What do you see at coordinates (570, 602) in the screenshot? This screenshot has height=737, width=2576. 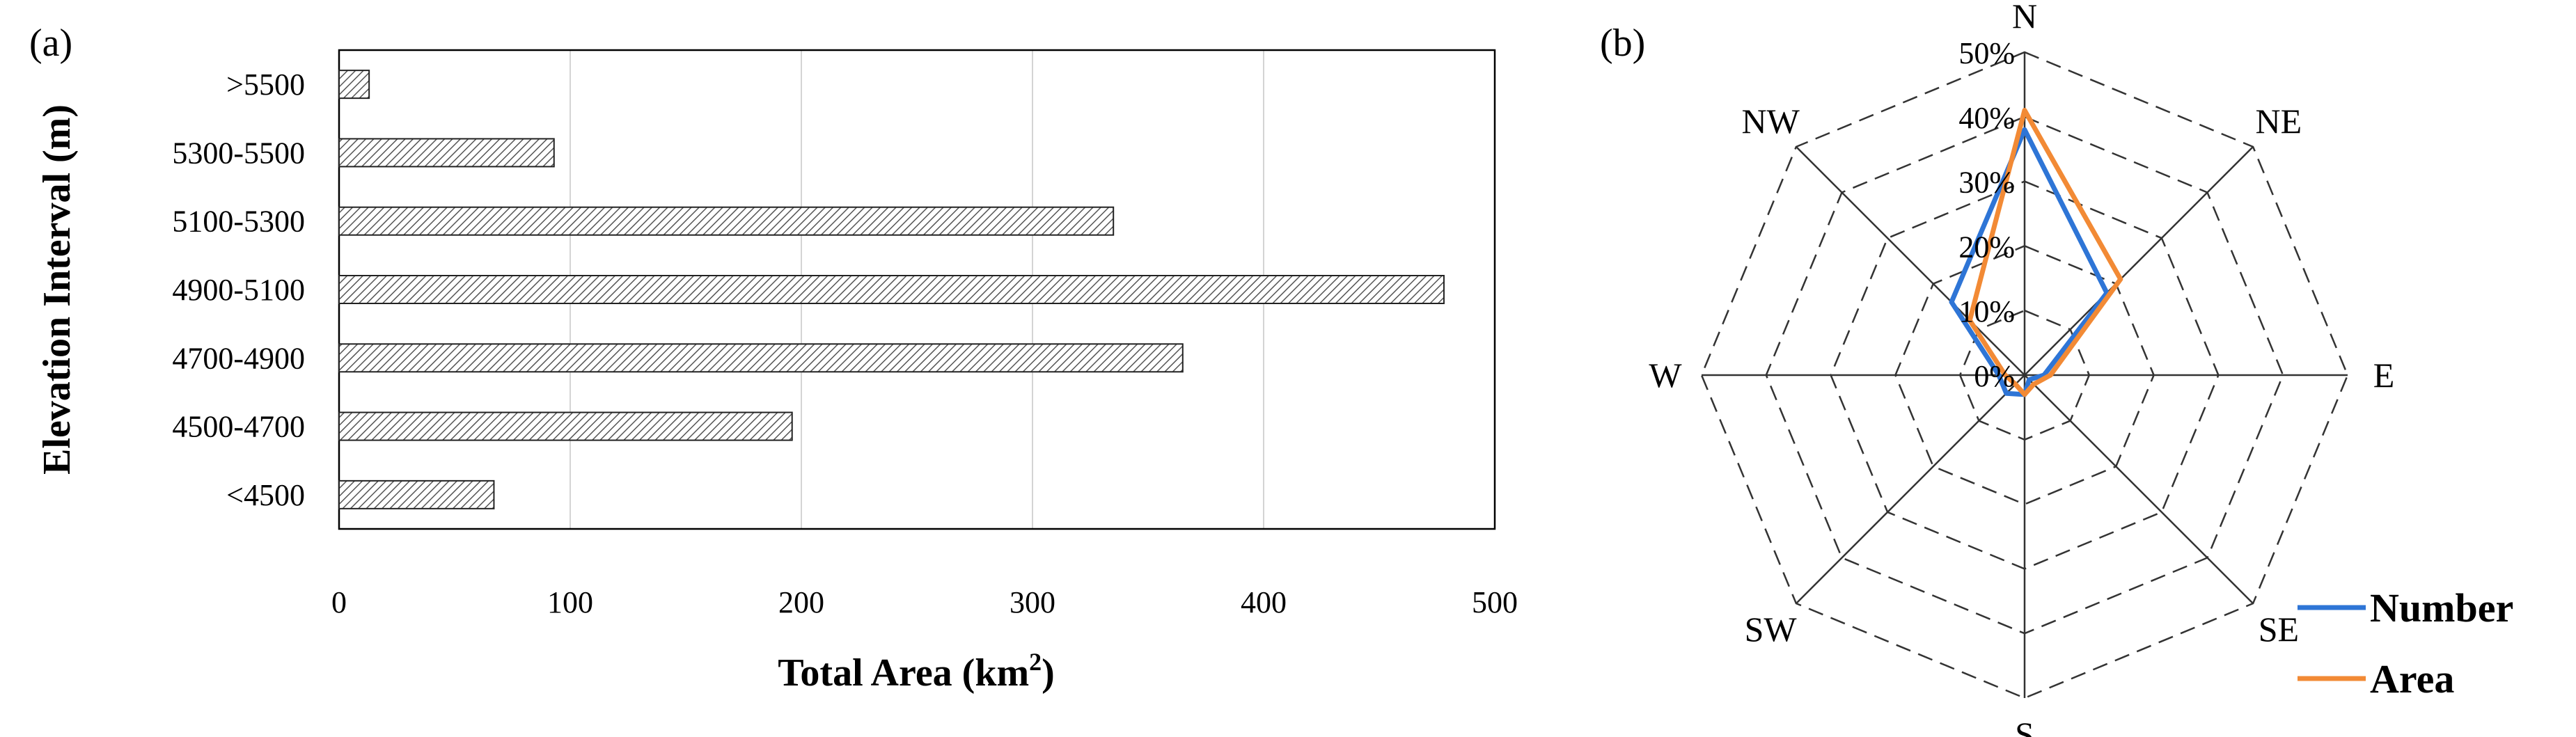 I see `x-tick-label: 100` at bounding box center [570, 602].